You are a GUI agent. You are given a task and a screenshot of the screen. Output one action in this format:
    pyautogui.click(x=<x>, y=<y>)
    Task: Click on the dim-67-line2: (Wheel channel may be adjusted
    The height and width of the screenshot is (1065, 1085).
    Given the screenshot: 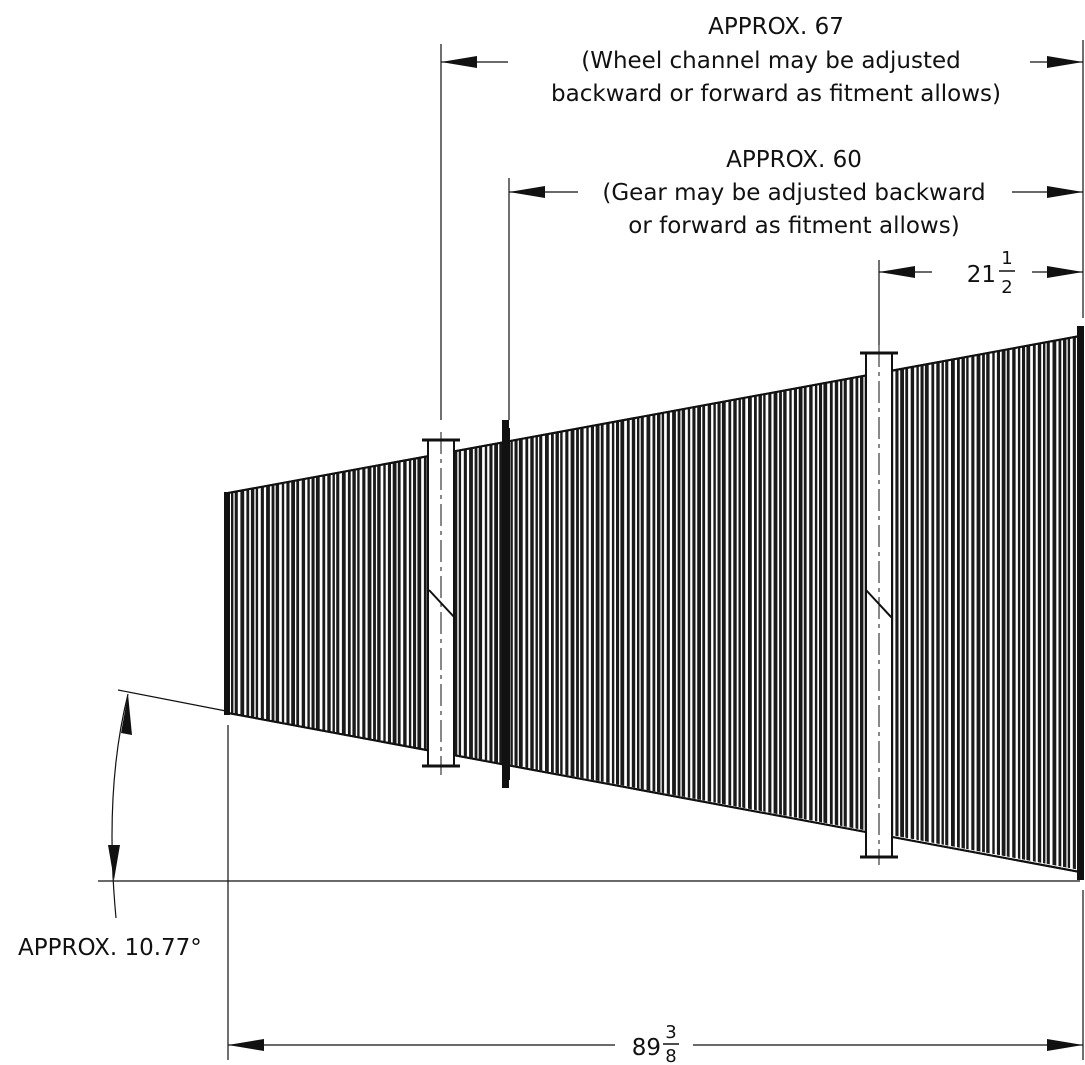 What is the action you would take?
    pyautogui.click(x=771, y=61)
    